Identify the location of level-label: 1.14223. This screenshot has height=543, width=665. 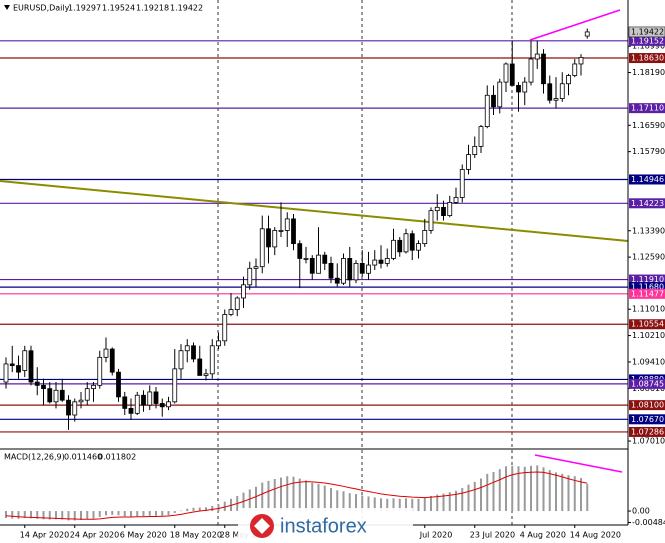
(647, 203).